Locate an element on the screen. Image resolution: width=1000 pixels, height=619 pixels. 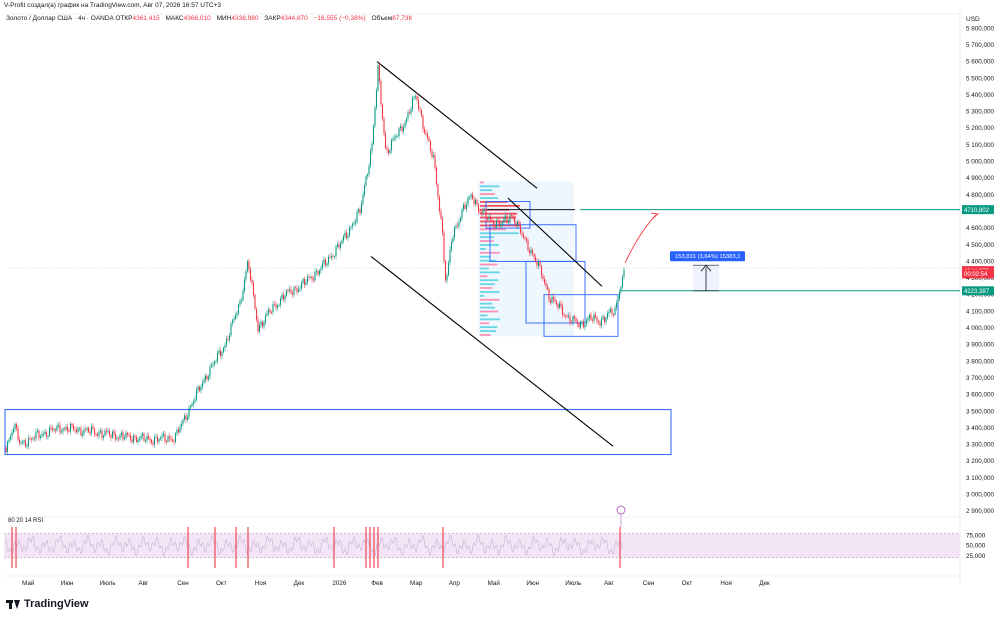
demand-zone-box is located at coordinates (338, 432).